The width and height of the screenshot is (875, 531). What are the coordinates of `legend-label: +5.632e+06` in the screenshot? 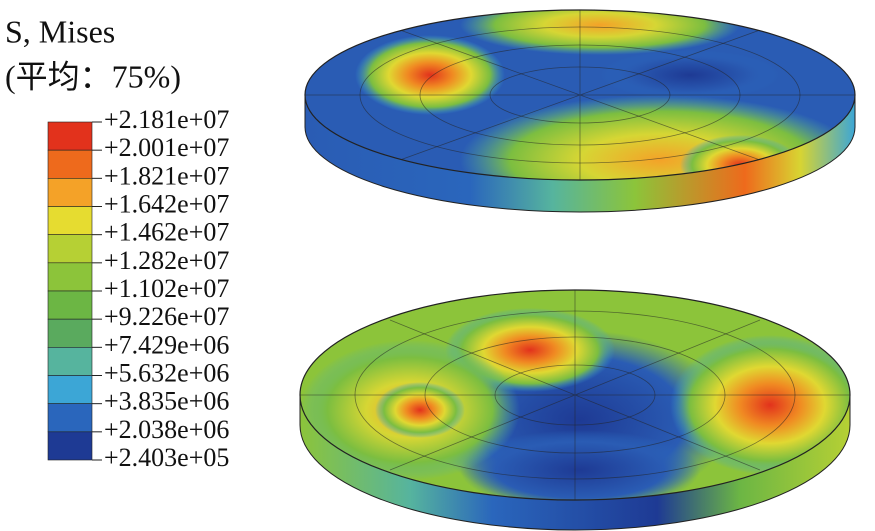 It's located at (166, 372).